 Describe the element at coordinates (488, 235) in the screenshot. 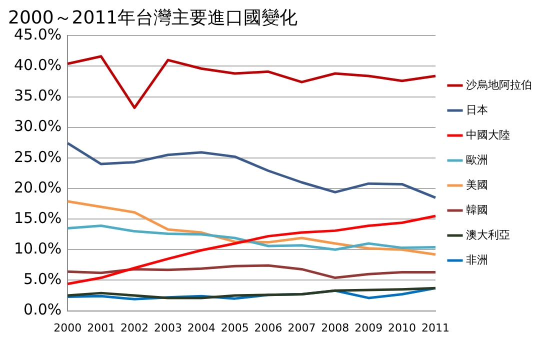

I see `legend-label: 澳大利亞` at that location.